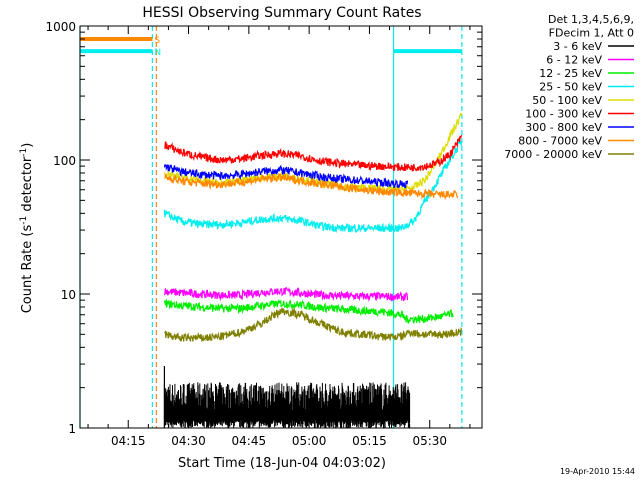  What do you see at coordinates (563, 114) in the screenshot?
I see `legend-label: 100 - 300 keV` at bounding box center [563, 114].